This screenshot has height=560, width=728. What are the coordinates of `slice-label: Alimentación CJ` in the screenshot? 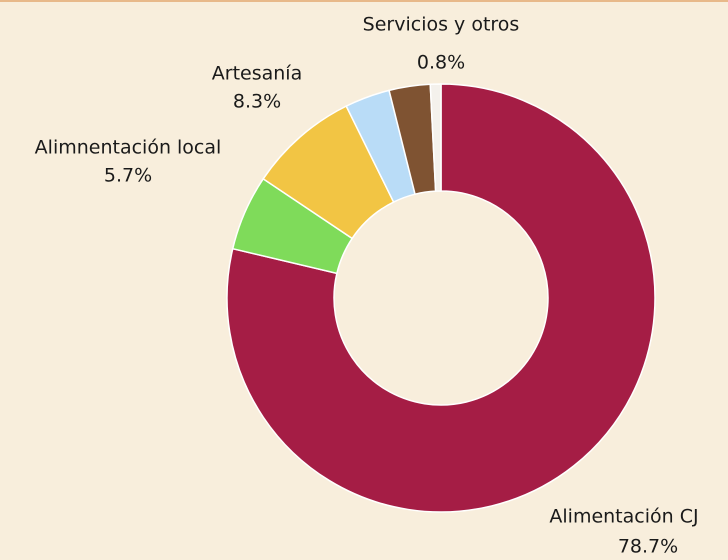 It's located at (623, 517).